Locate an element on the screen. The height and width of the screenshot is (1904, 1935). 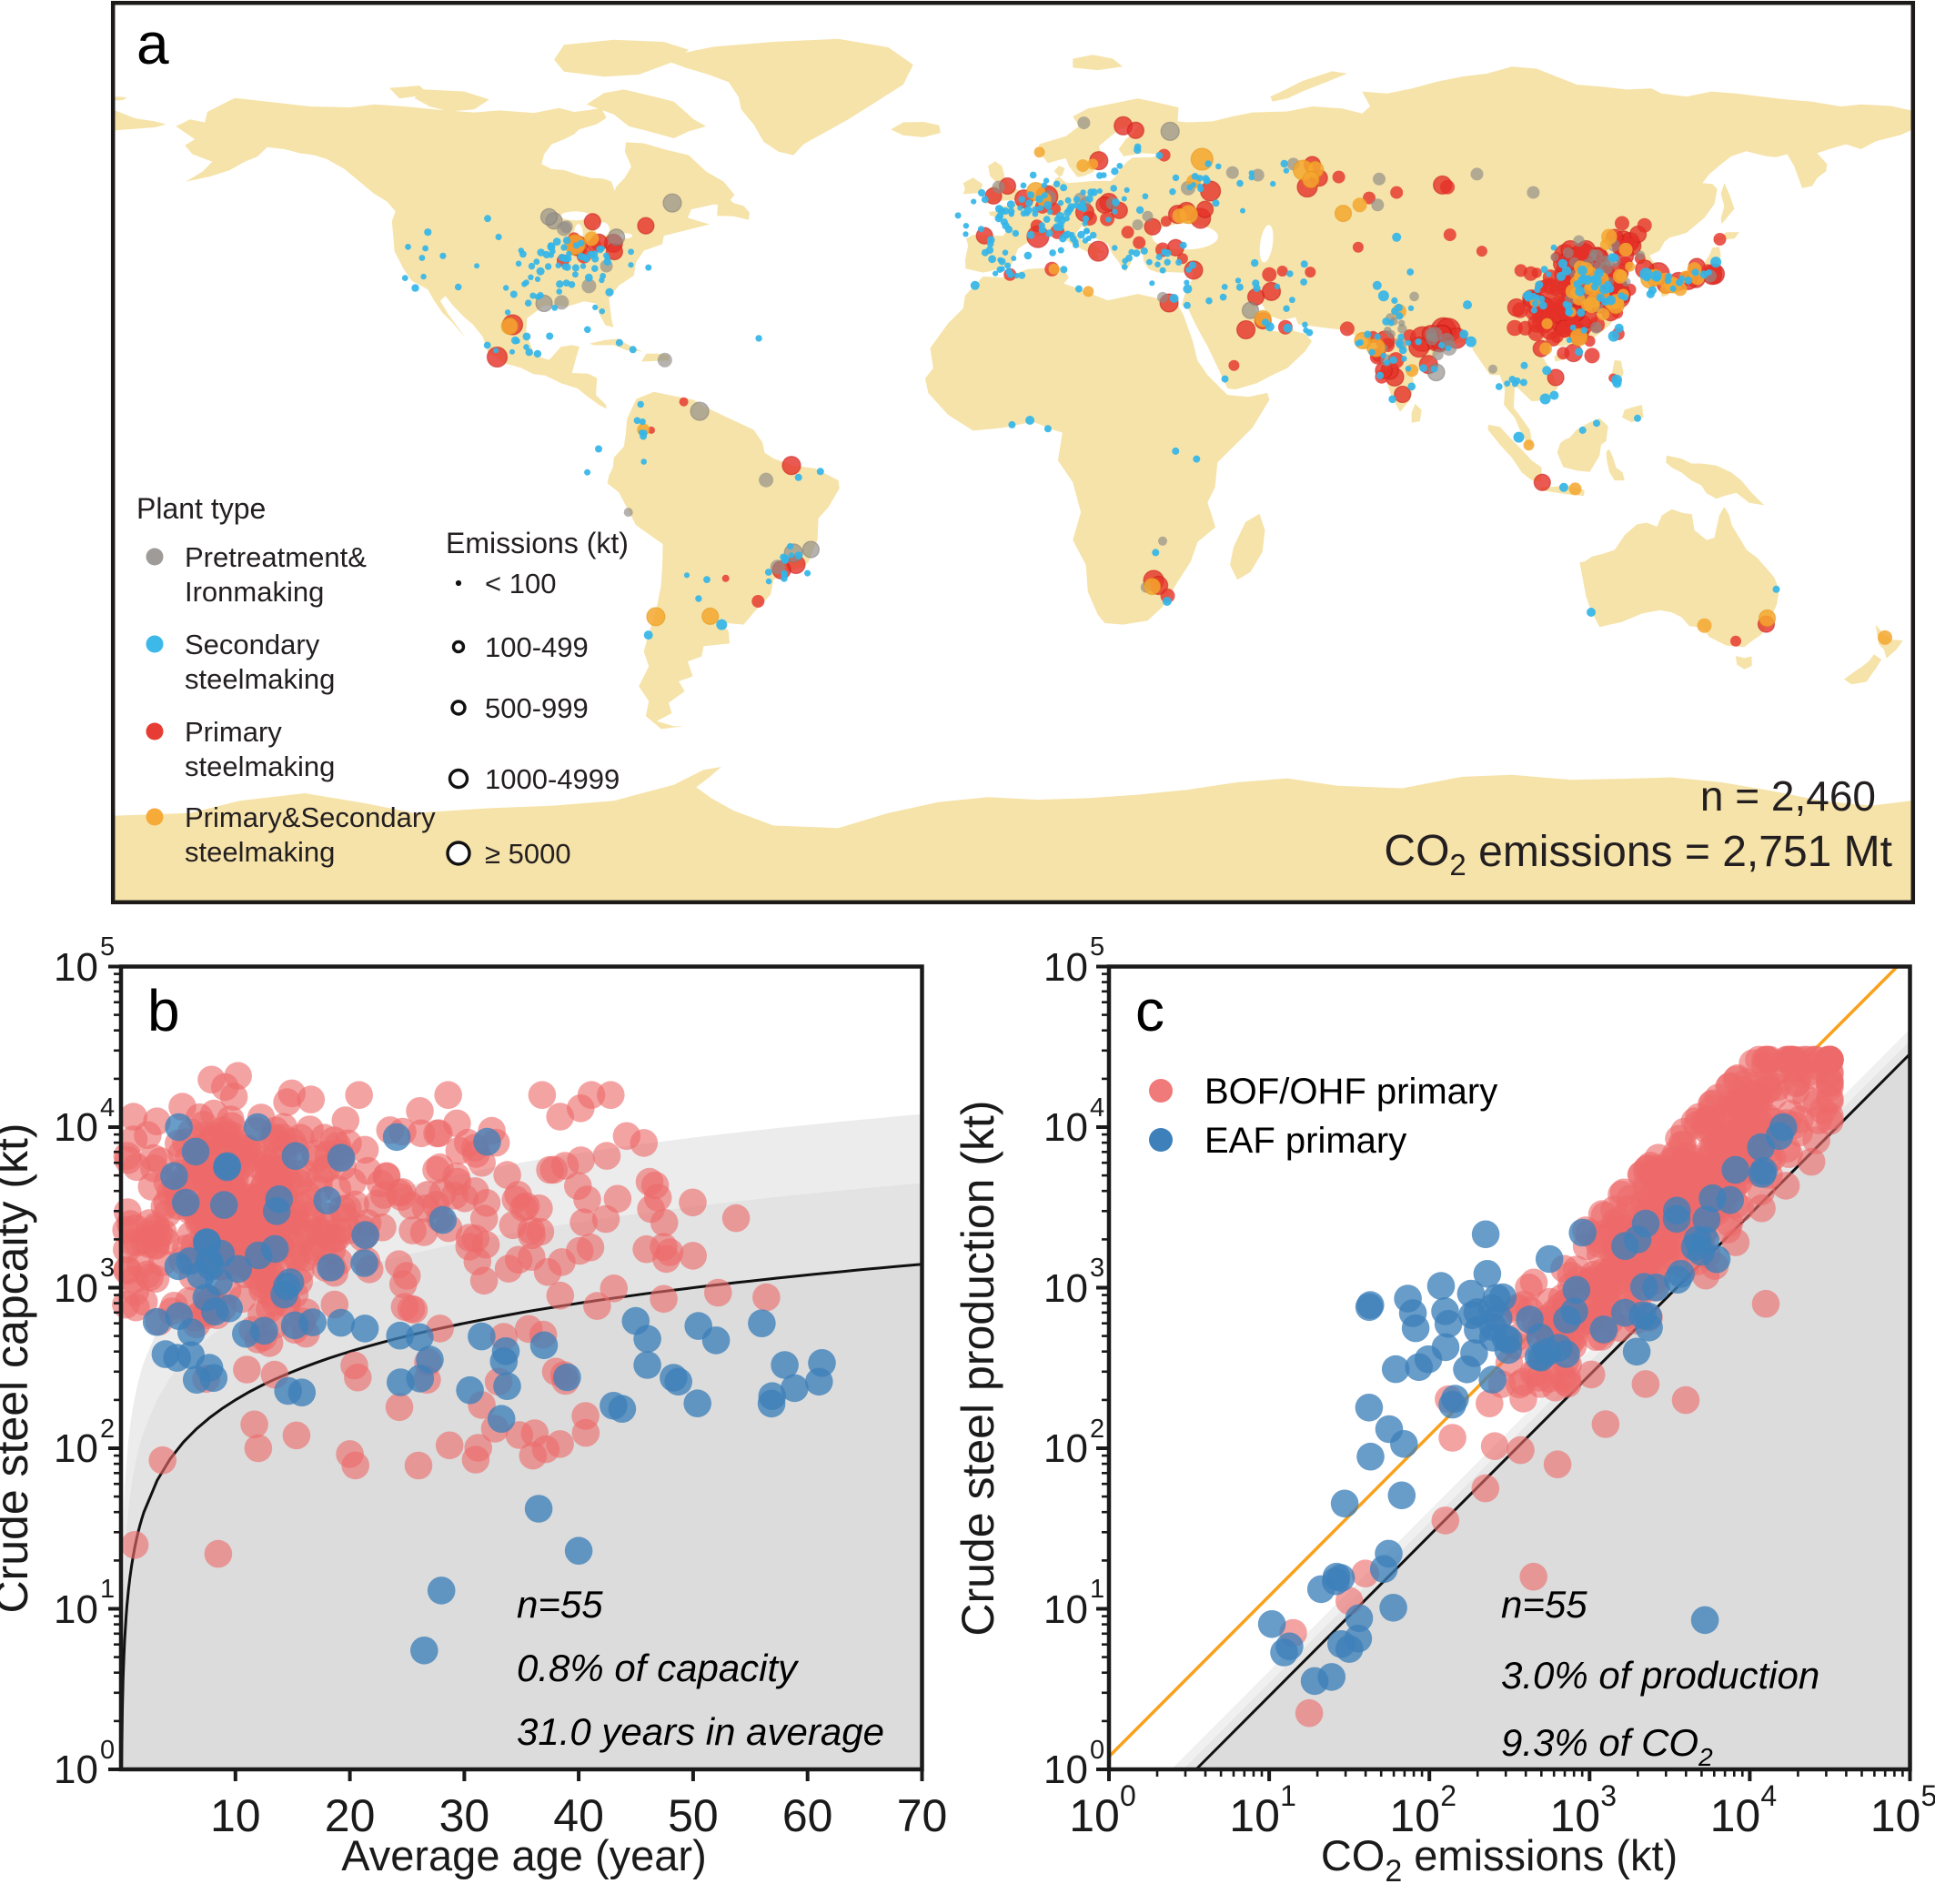
svg-text: Ironmaking is located at coordinates (255, 592).